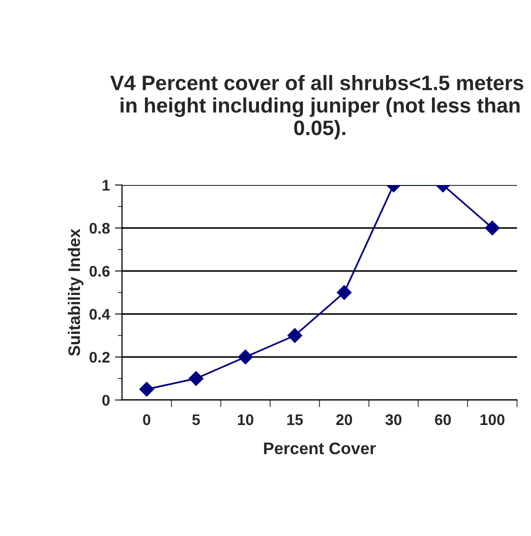 Image resolution: width=531 pixels, height=536 pixels. What do you see at coordinates (492, 420) in the screenshot?
I see `x-tick-label: 100` at bounding box center [492, 420].